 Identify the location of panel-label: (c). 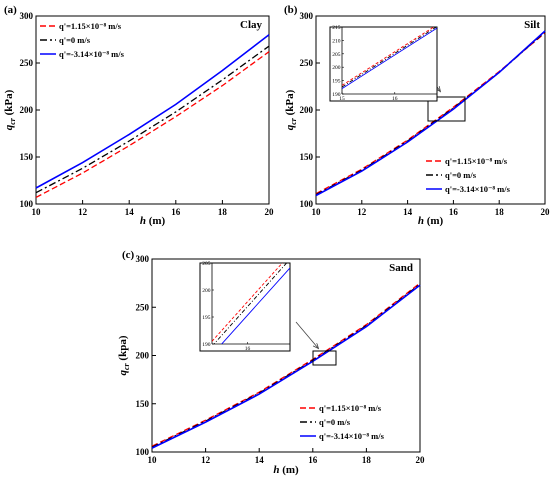
(128, 255).